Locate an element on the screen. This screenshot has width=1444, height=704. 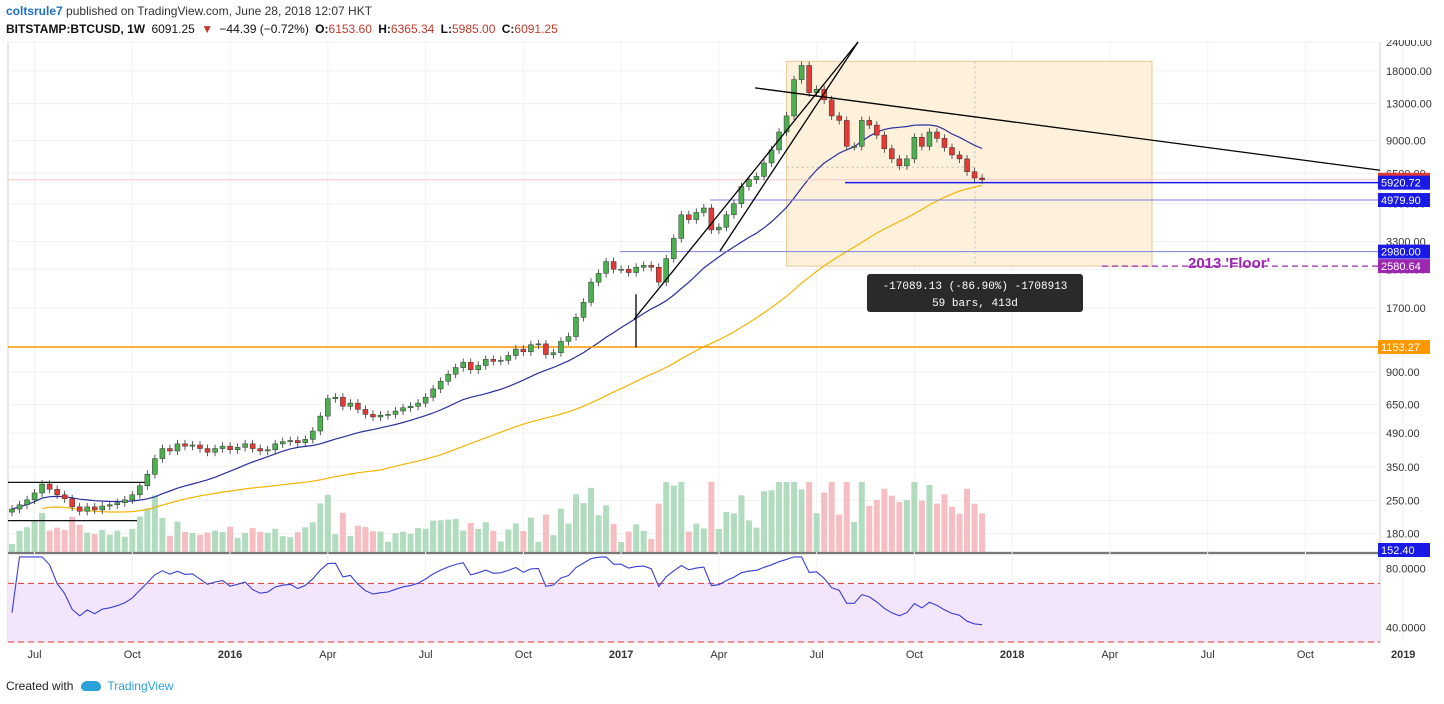
low-label: L: is located at coordinates (446, 29).